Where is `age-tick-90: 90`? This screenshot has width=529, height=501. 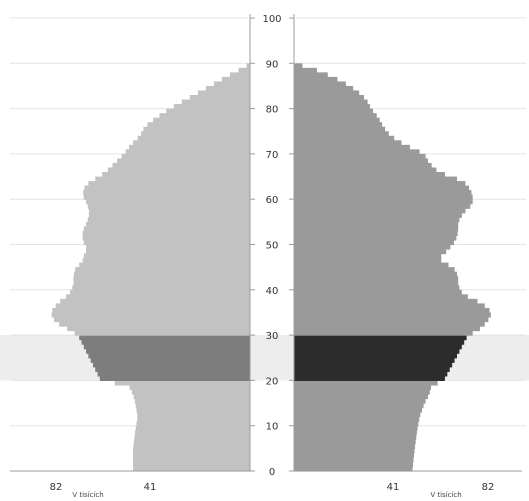 age-tick-90: 90 is located at coordinates (272, 64).